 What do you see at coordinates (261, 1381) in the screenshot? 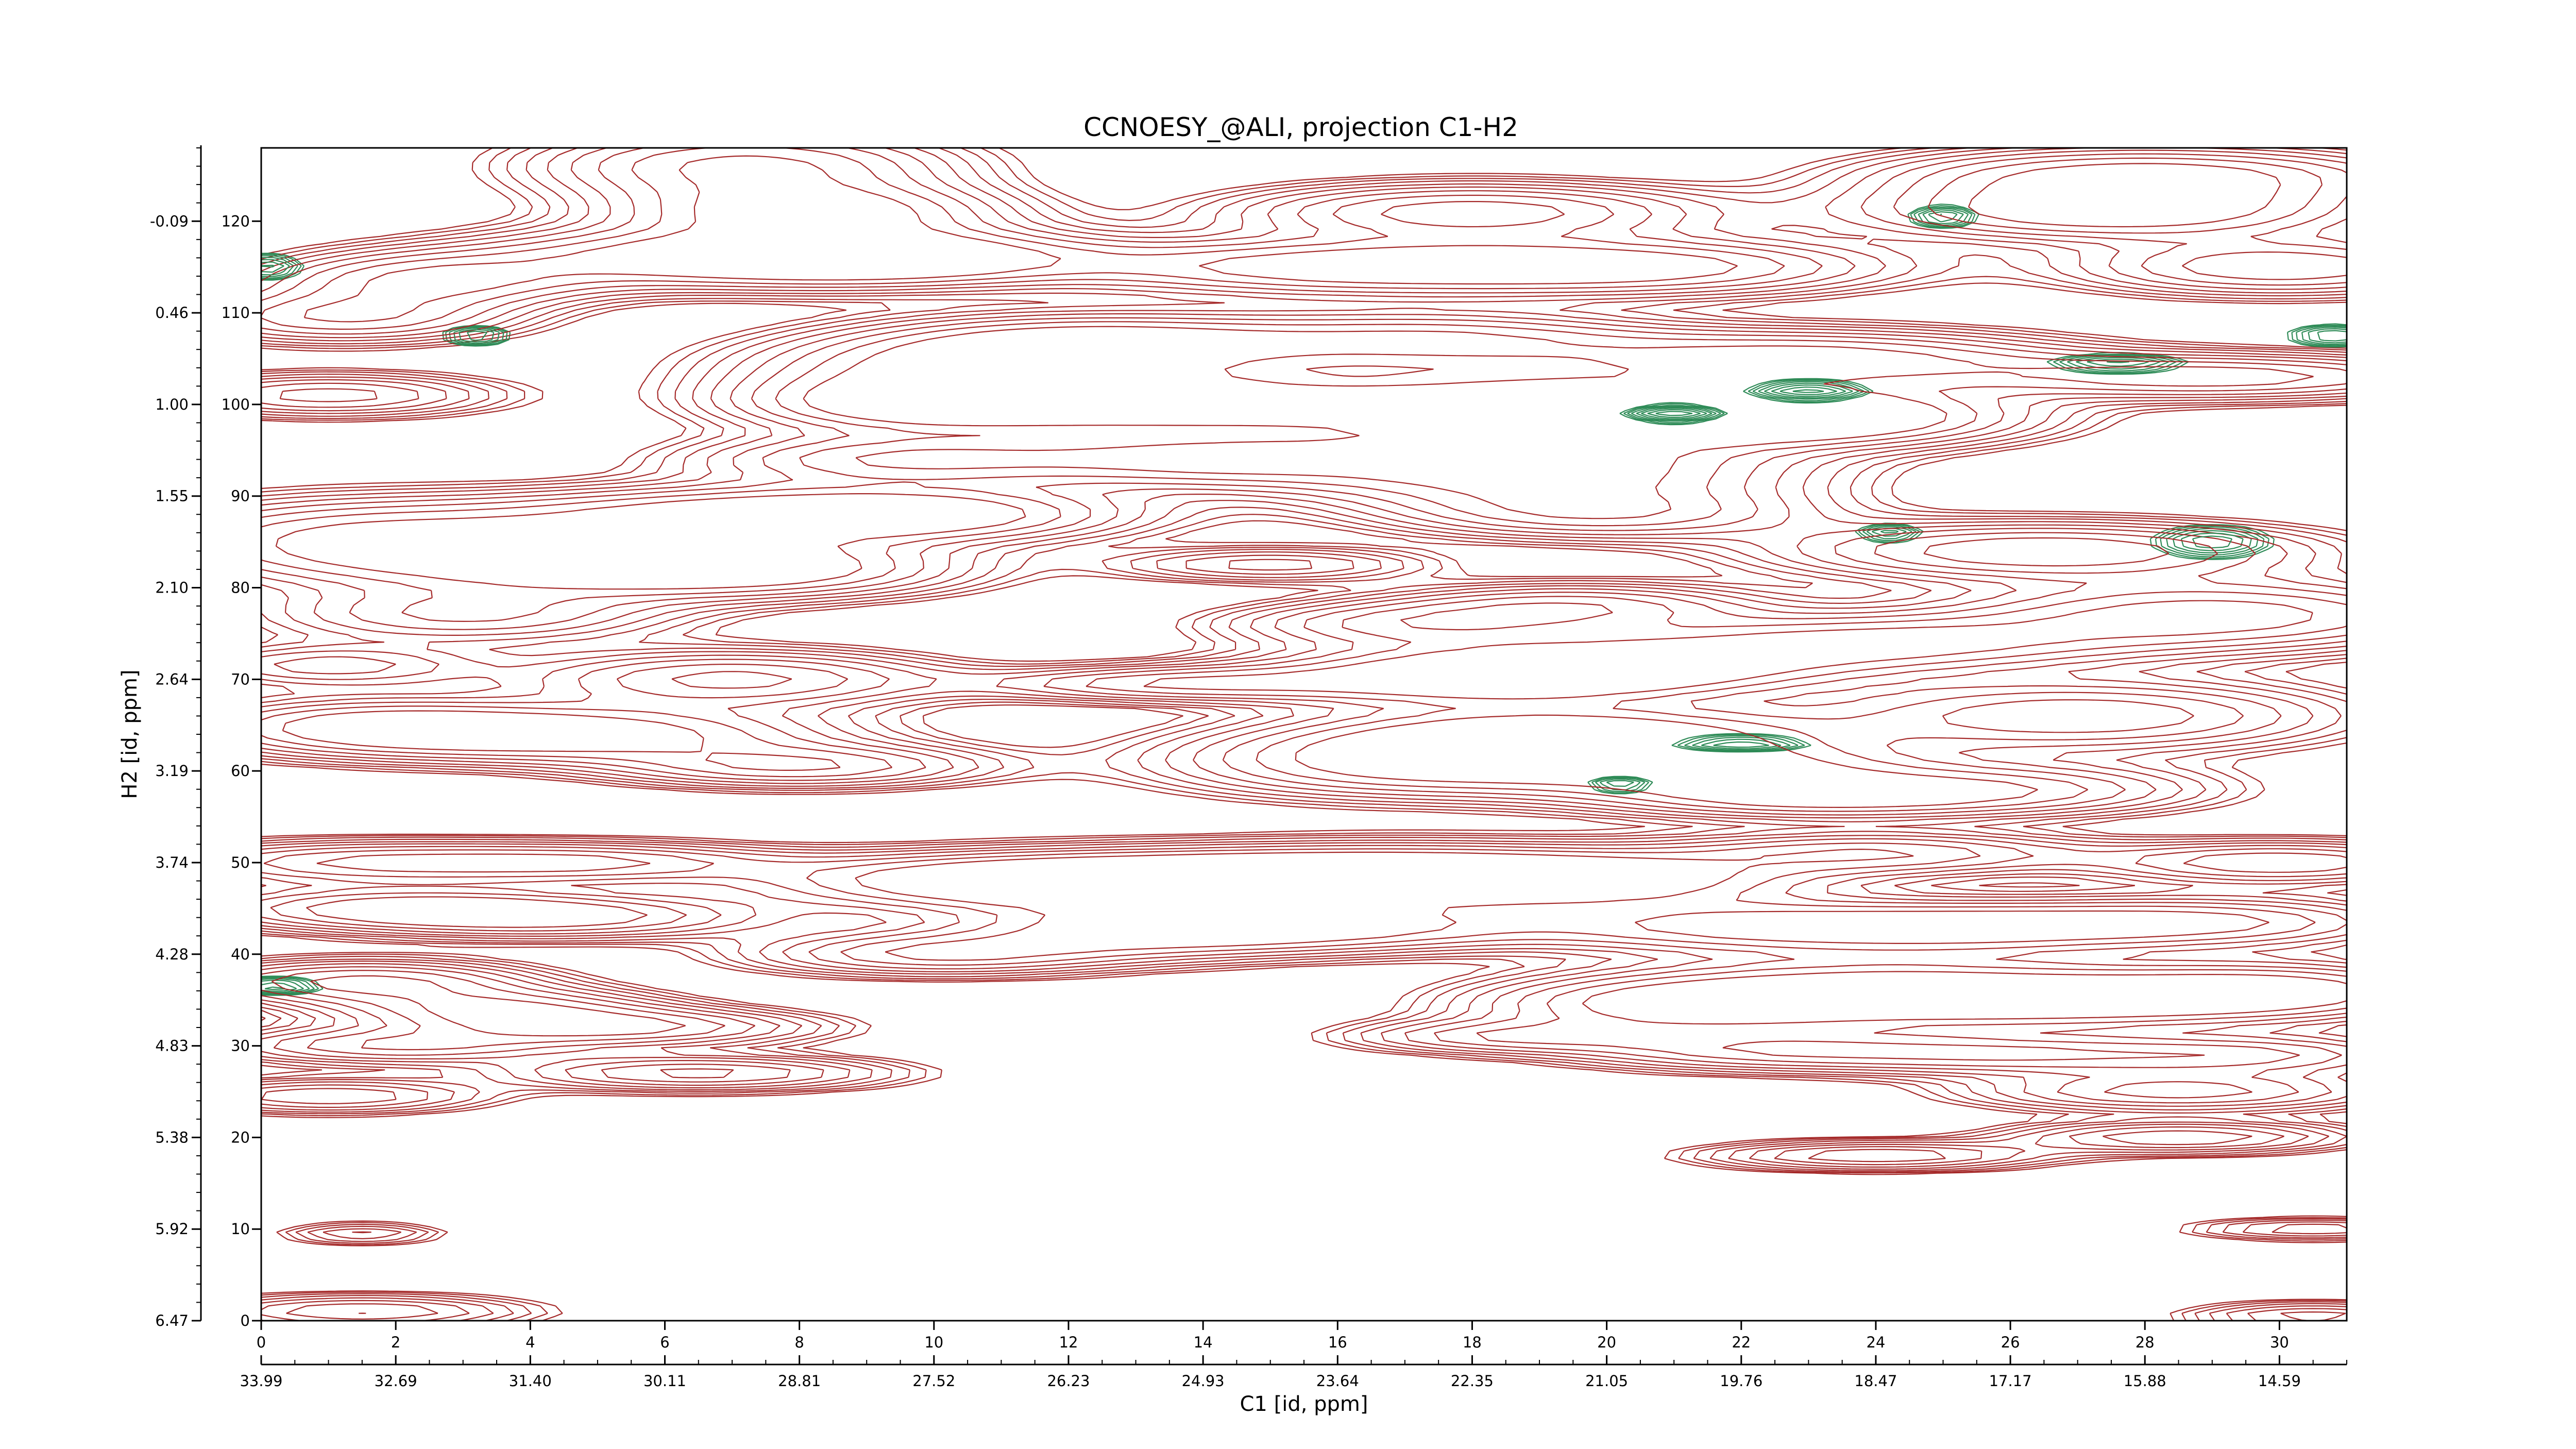
I see `x-ppm-tick-label: 33.99` at bounding box center [261, 1381].